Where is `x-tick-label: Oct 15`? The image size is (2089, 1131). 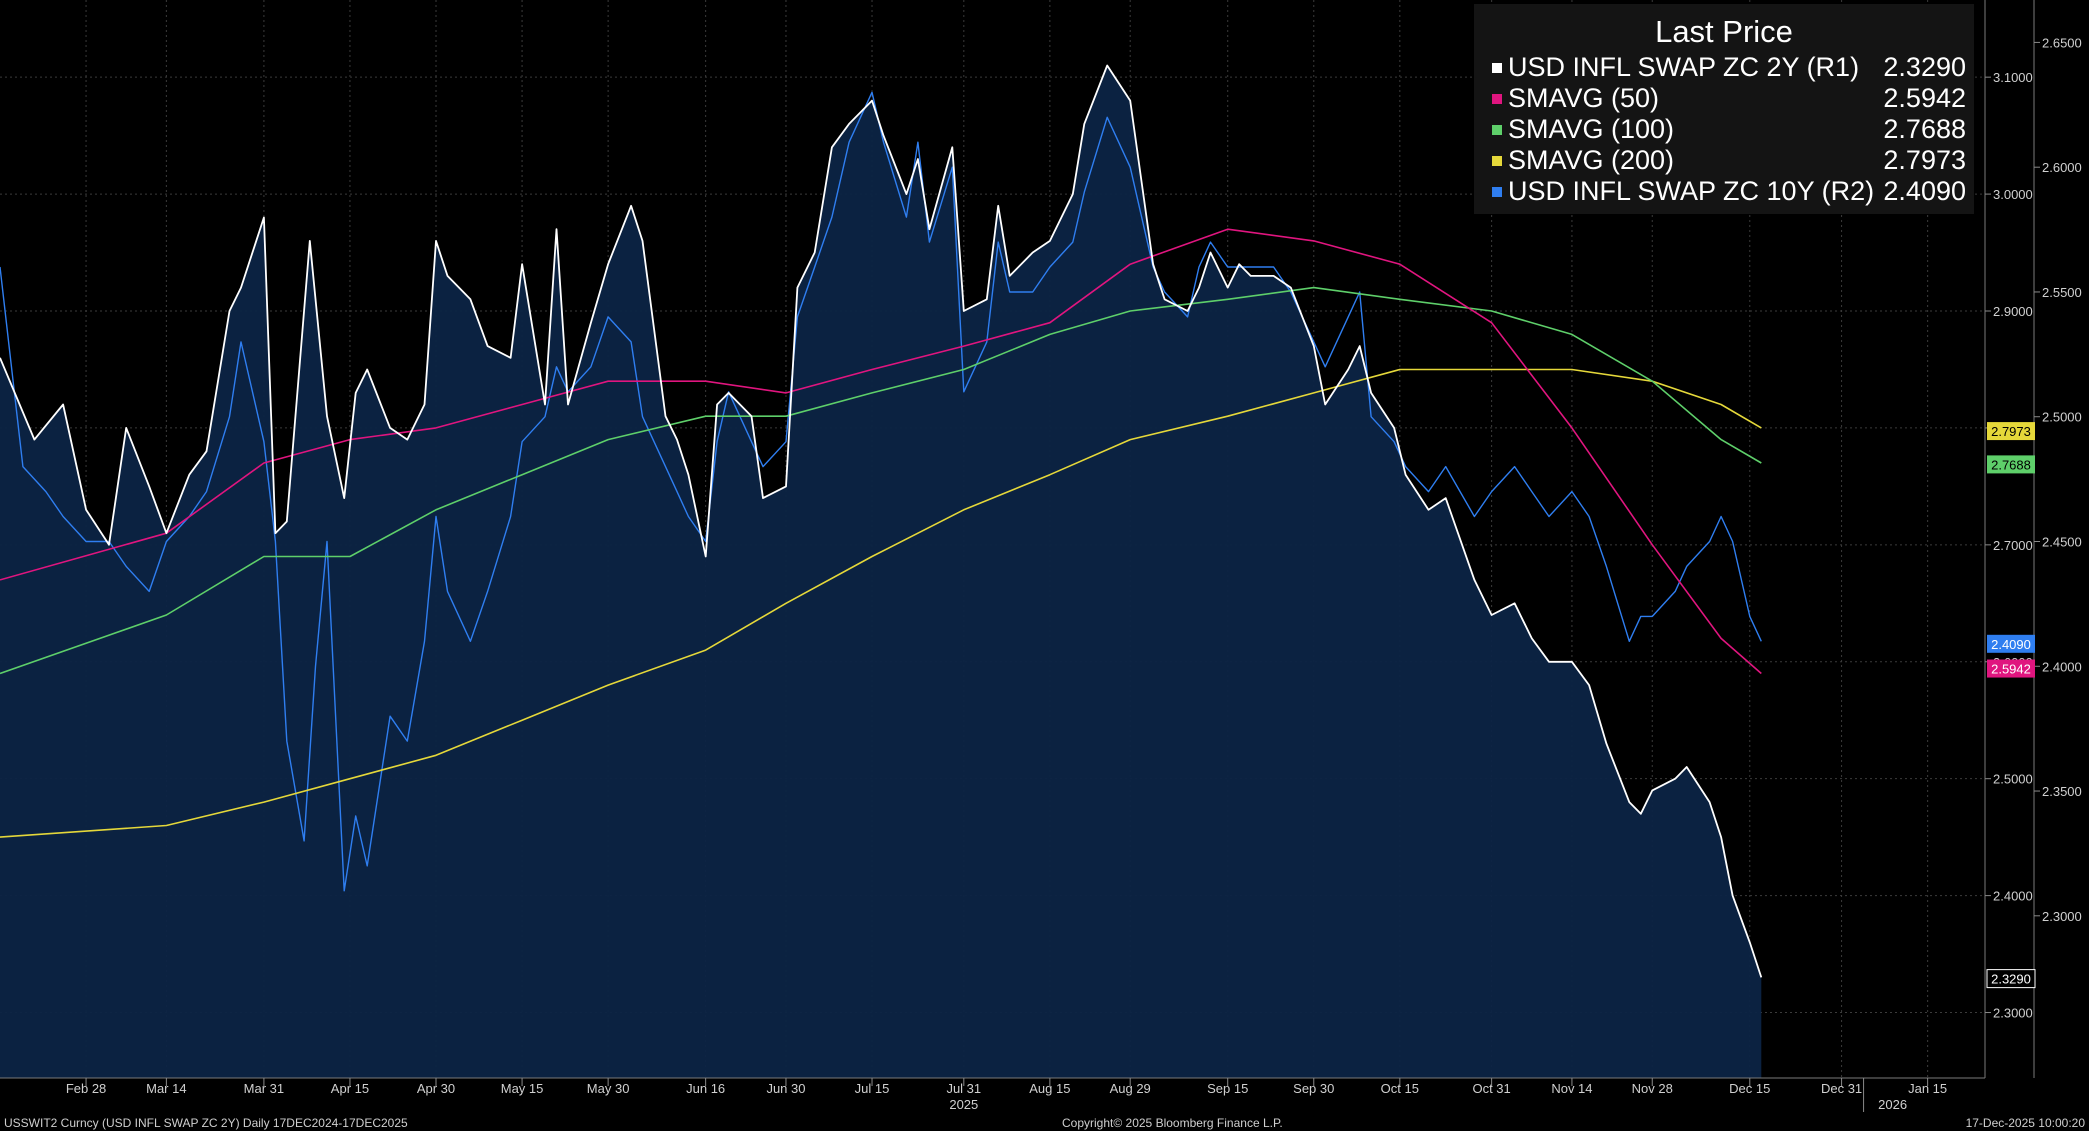
x-tick-label: Oct 15 is located at coordinates (1400, 1088).